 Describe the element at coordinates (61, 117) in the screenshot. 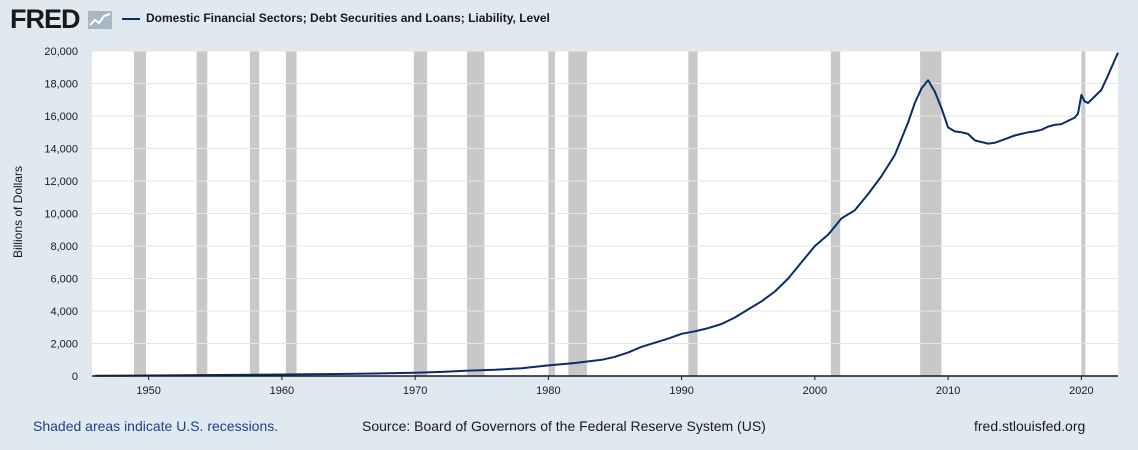

I see `y-tick-label: 16,000` at that location.